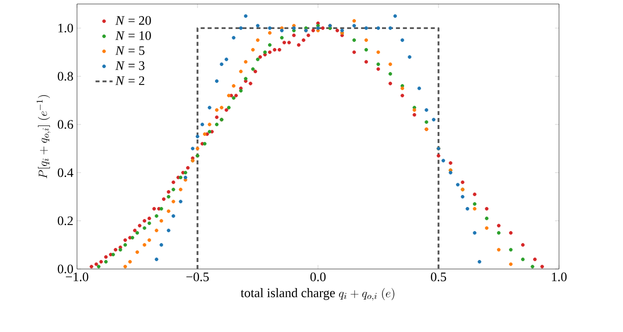  What do you see at coordinates (129, 50) in the screenshot?
I see `legend-label: N = 5` at bounding box center [129, 50].